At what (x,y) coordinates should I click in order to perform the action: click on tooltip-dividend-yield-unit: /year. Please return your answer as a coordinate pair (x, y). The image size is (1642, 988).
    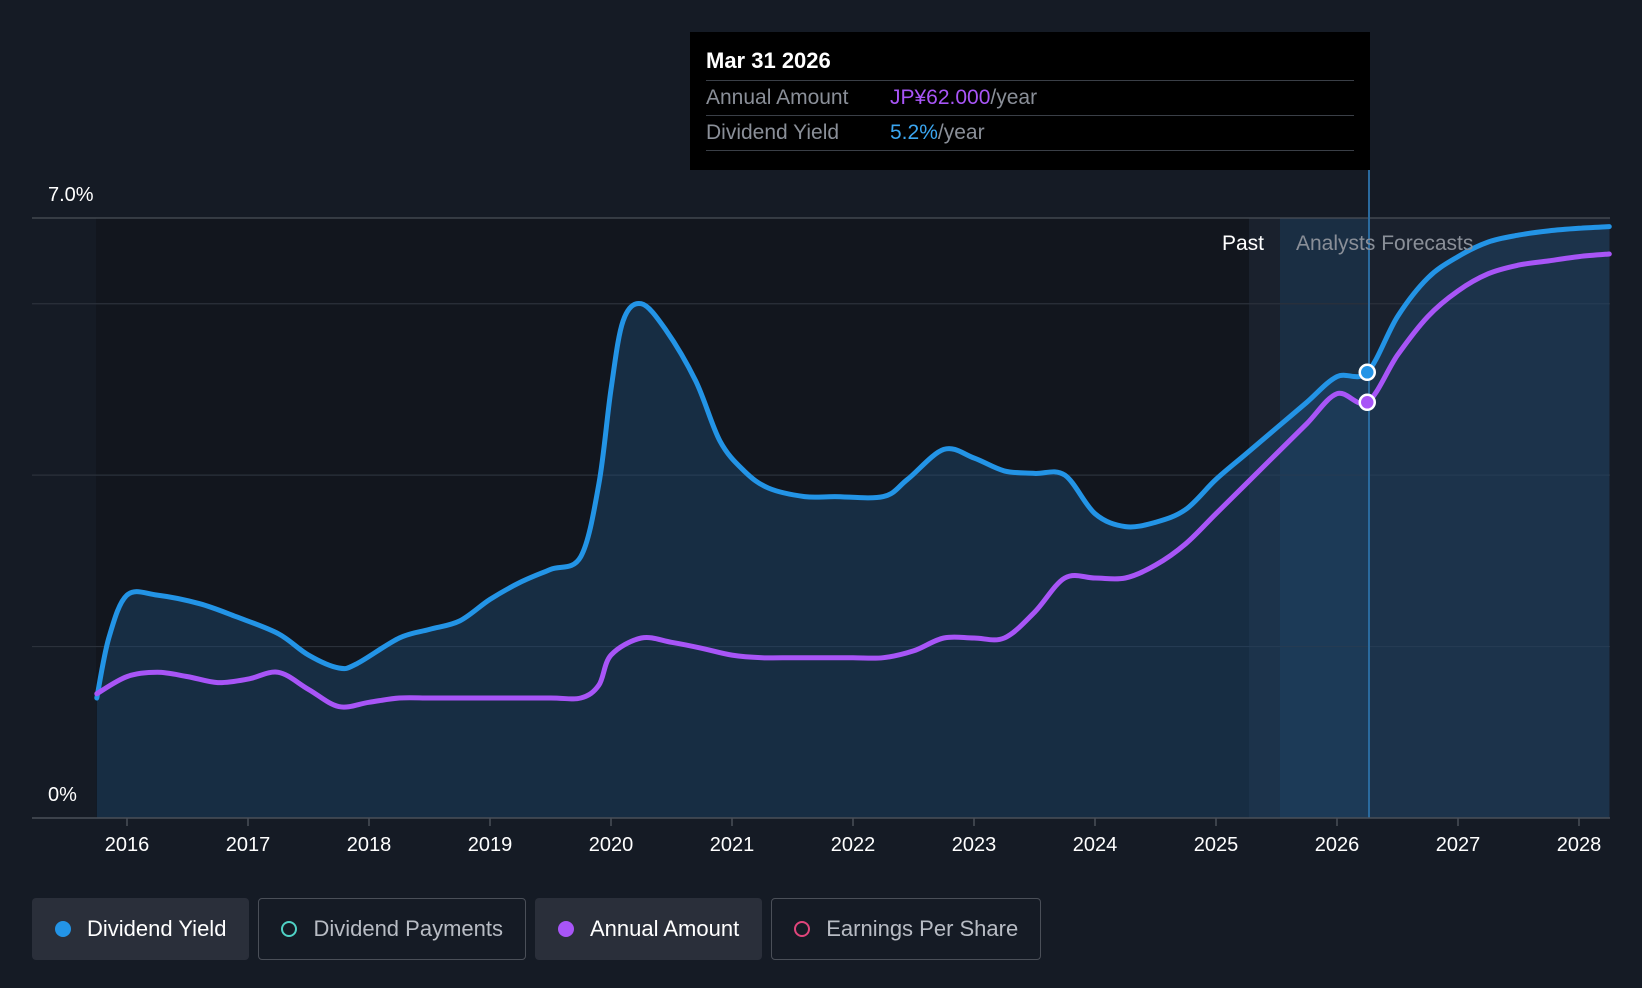
    Looking at the image, I should click on (961, 132).